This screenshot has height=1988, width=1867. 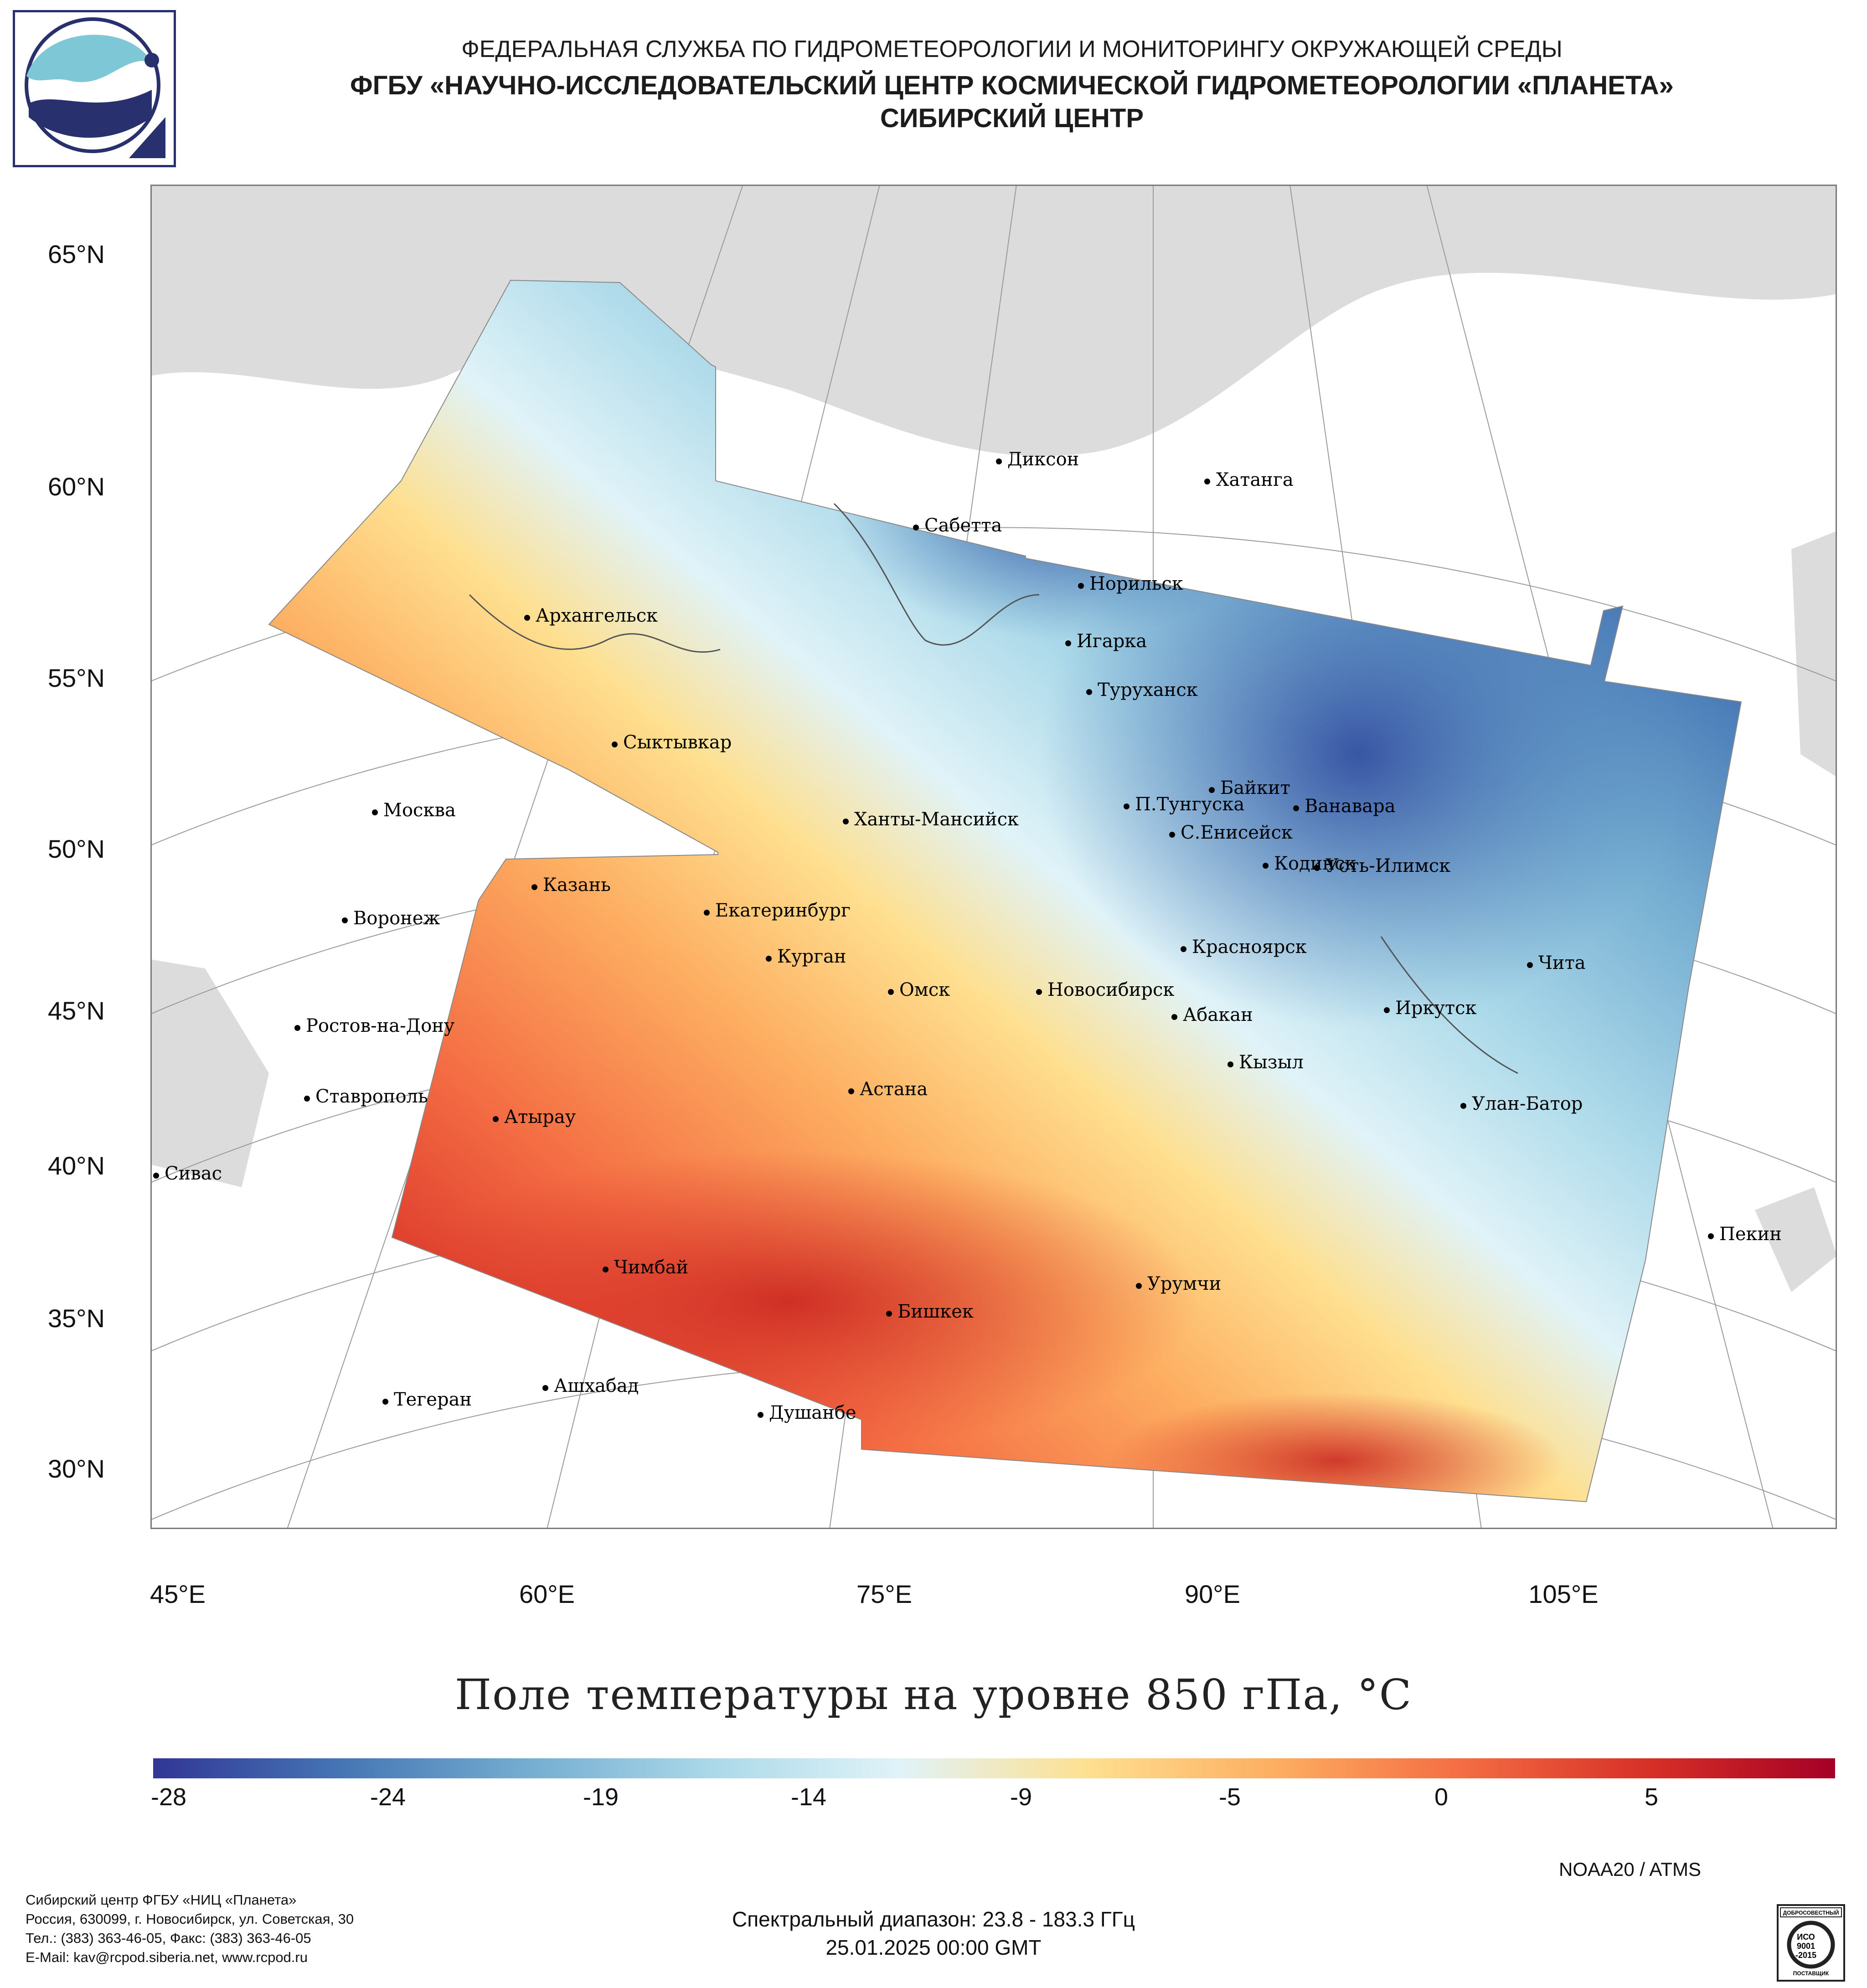 I want to click on colorbar-tick: -28, so click(x=168, y=1797).